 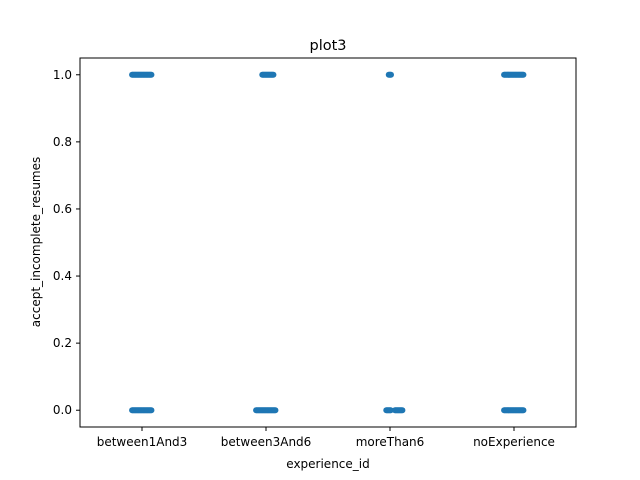 What do you see at coordinates (62, 209) in the screenshot?
I see `y-tick-label: 0.6` at bounding box center [62, 209].